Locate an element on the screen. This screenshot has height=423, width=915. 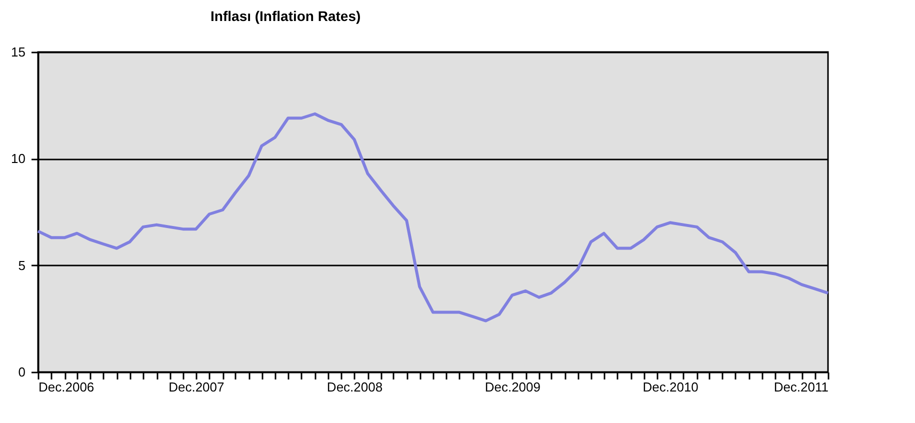
y-tick-label: 10 is located at coordinates (18, 158).